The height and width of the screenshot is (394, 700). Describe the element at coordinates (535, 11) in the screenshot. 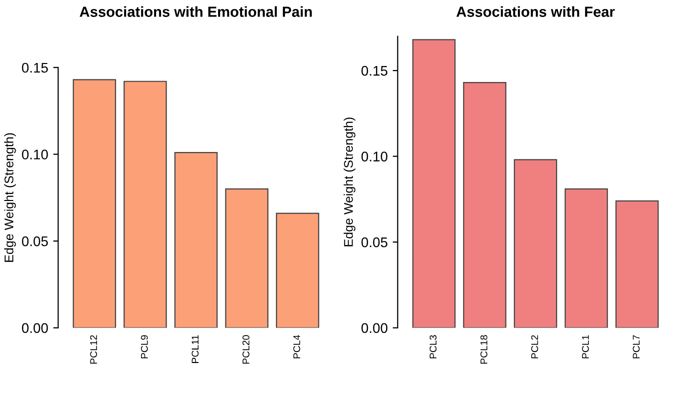

I see `chart-title: Associations with Fear` at that location.